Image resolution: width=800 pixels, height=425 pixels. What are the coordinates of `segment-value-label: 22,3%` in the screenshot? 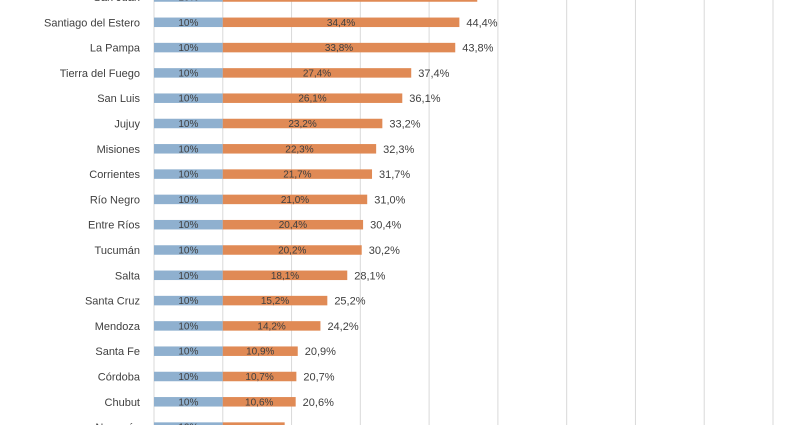 It's located at (299, 149).